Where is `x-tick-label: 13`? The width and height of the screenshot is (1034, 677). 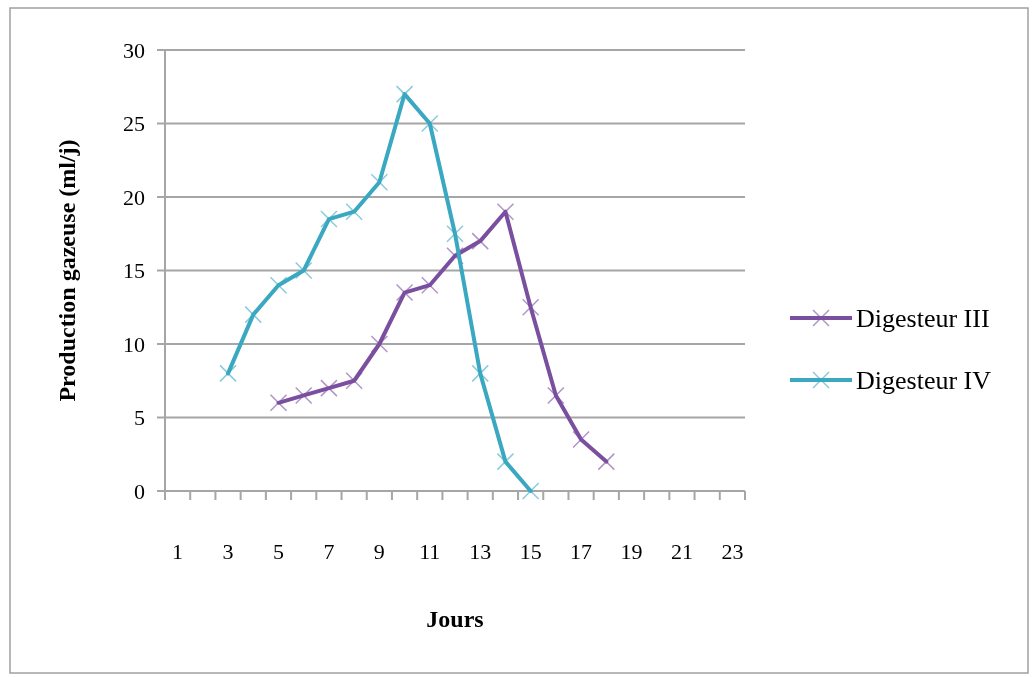
x-tick-label: 13 is located at coordinates (480, 551).